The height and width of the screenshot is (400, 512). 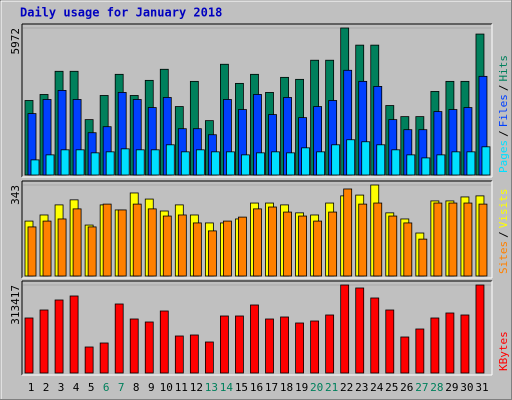 I want to click on x-tick-label: 31, so click(x=481, y=387).